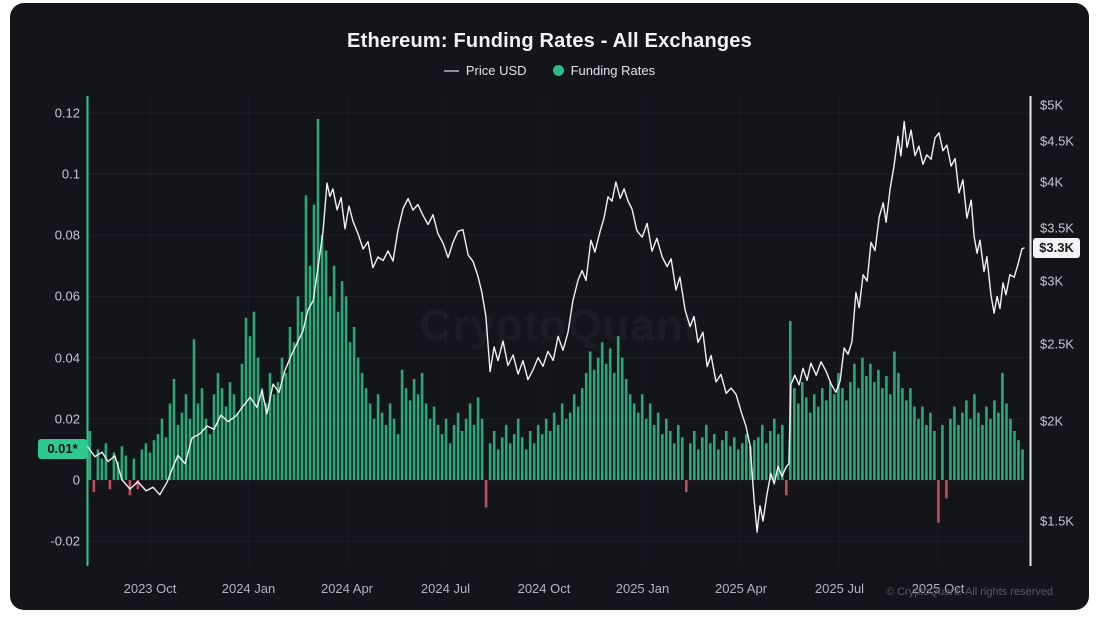 This screenshot has width=1099, height=618. Describe the element at coordinates (67, 235) in the screenshot. I see `left-axis-tick: 0.08` at that location.